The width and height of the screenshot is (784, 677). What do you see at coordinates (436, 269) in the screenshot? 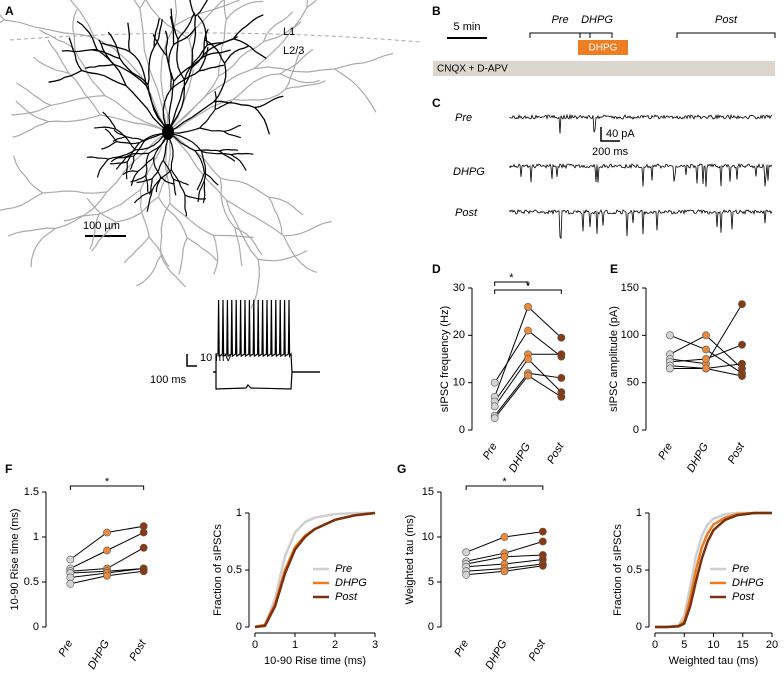
I see `panel-label: D` at bounding box center [436, 269].